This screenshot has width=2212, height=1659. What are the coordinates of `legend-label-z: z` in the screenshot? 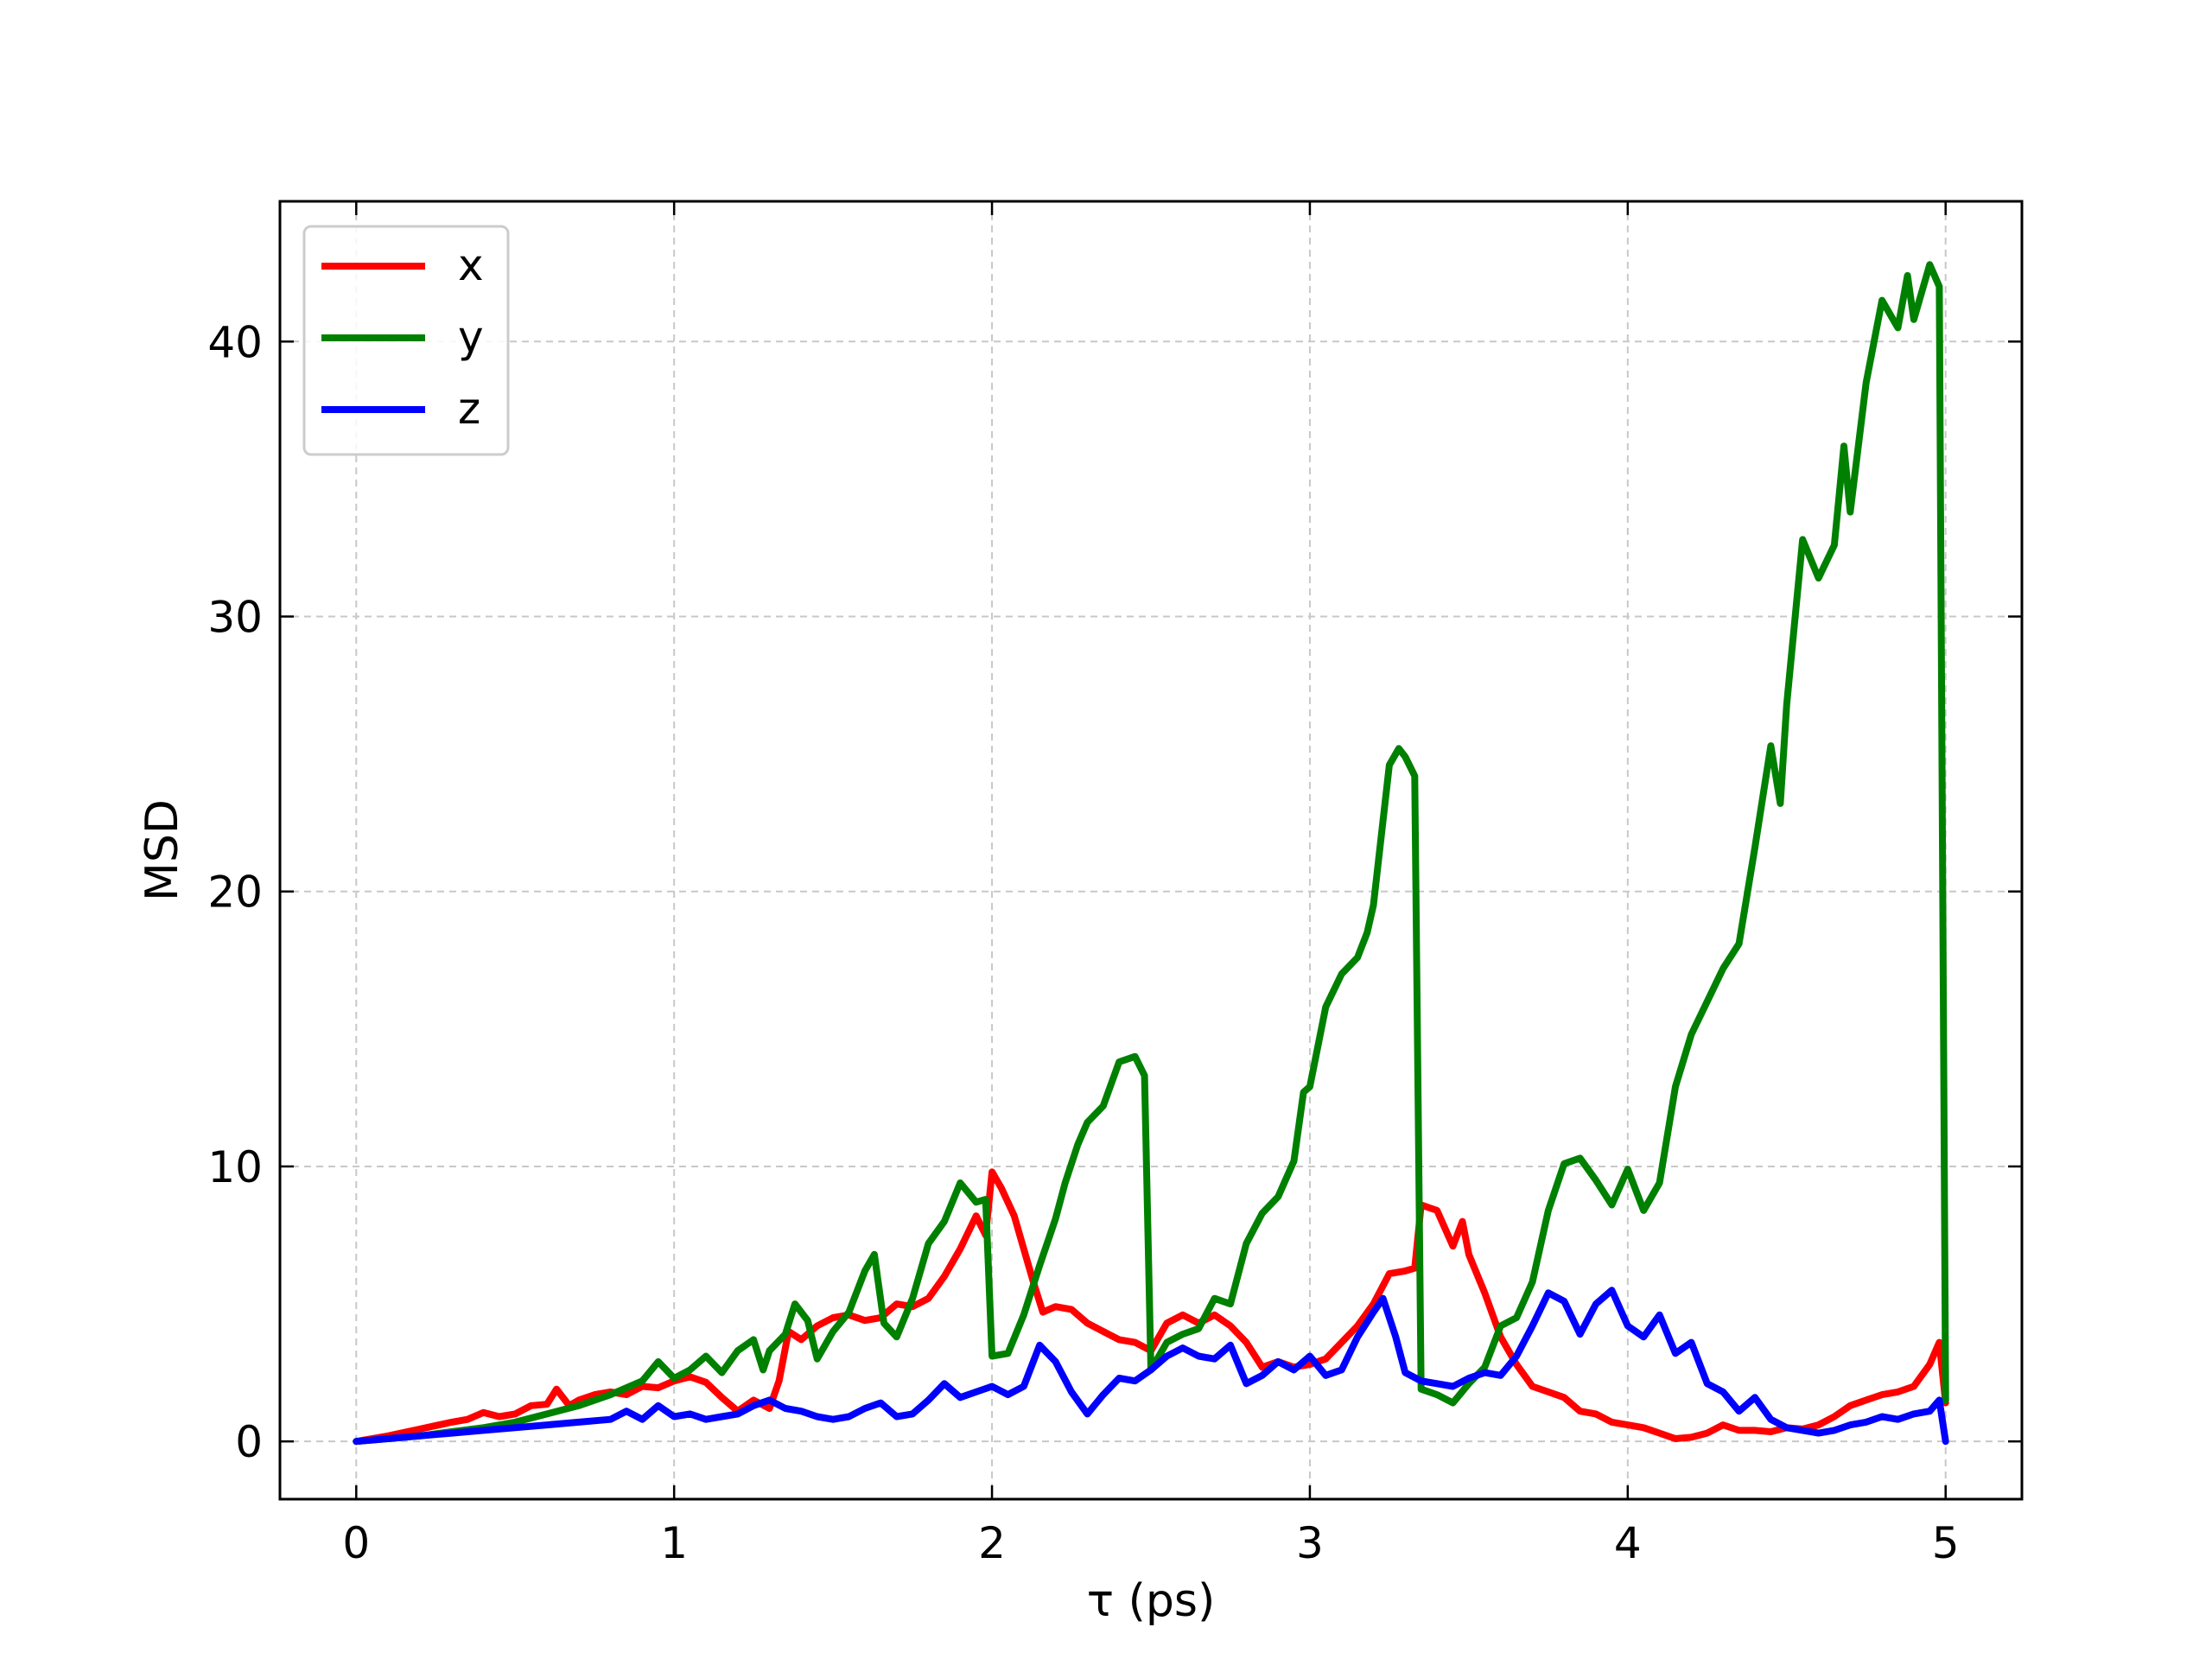 It's located at (469, 409).